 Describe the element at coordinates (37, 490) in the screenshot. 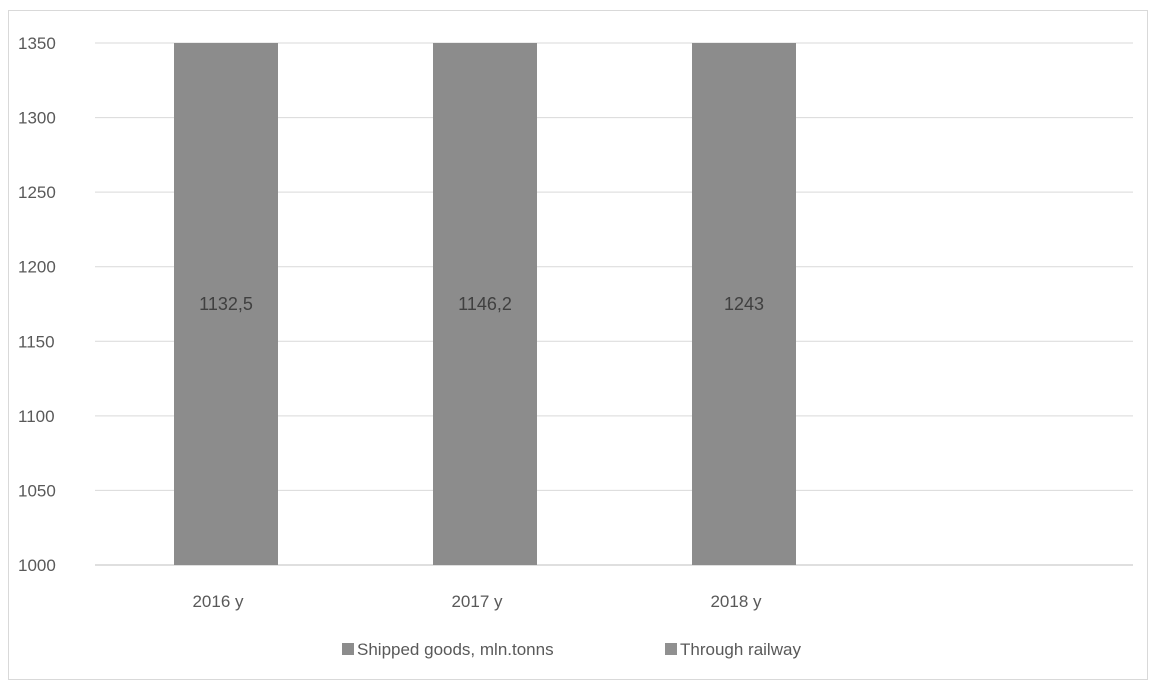

I see `y-tick-label: 1050` at that location.